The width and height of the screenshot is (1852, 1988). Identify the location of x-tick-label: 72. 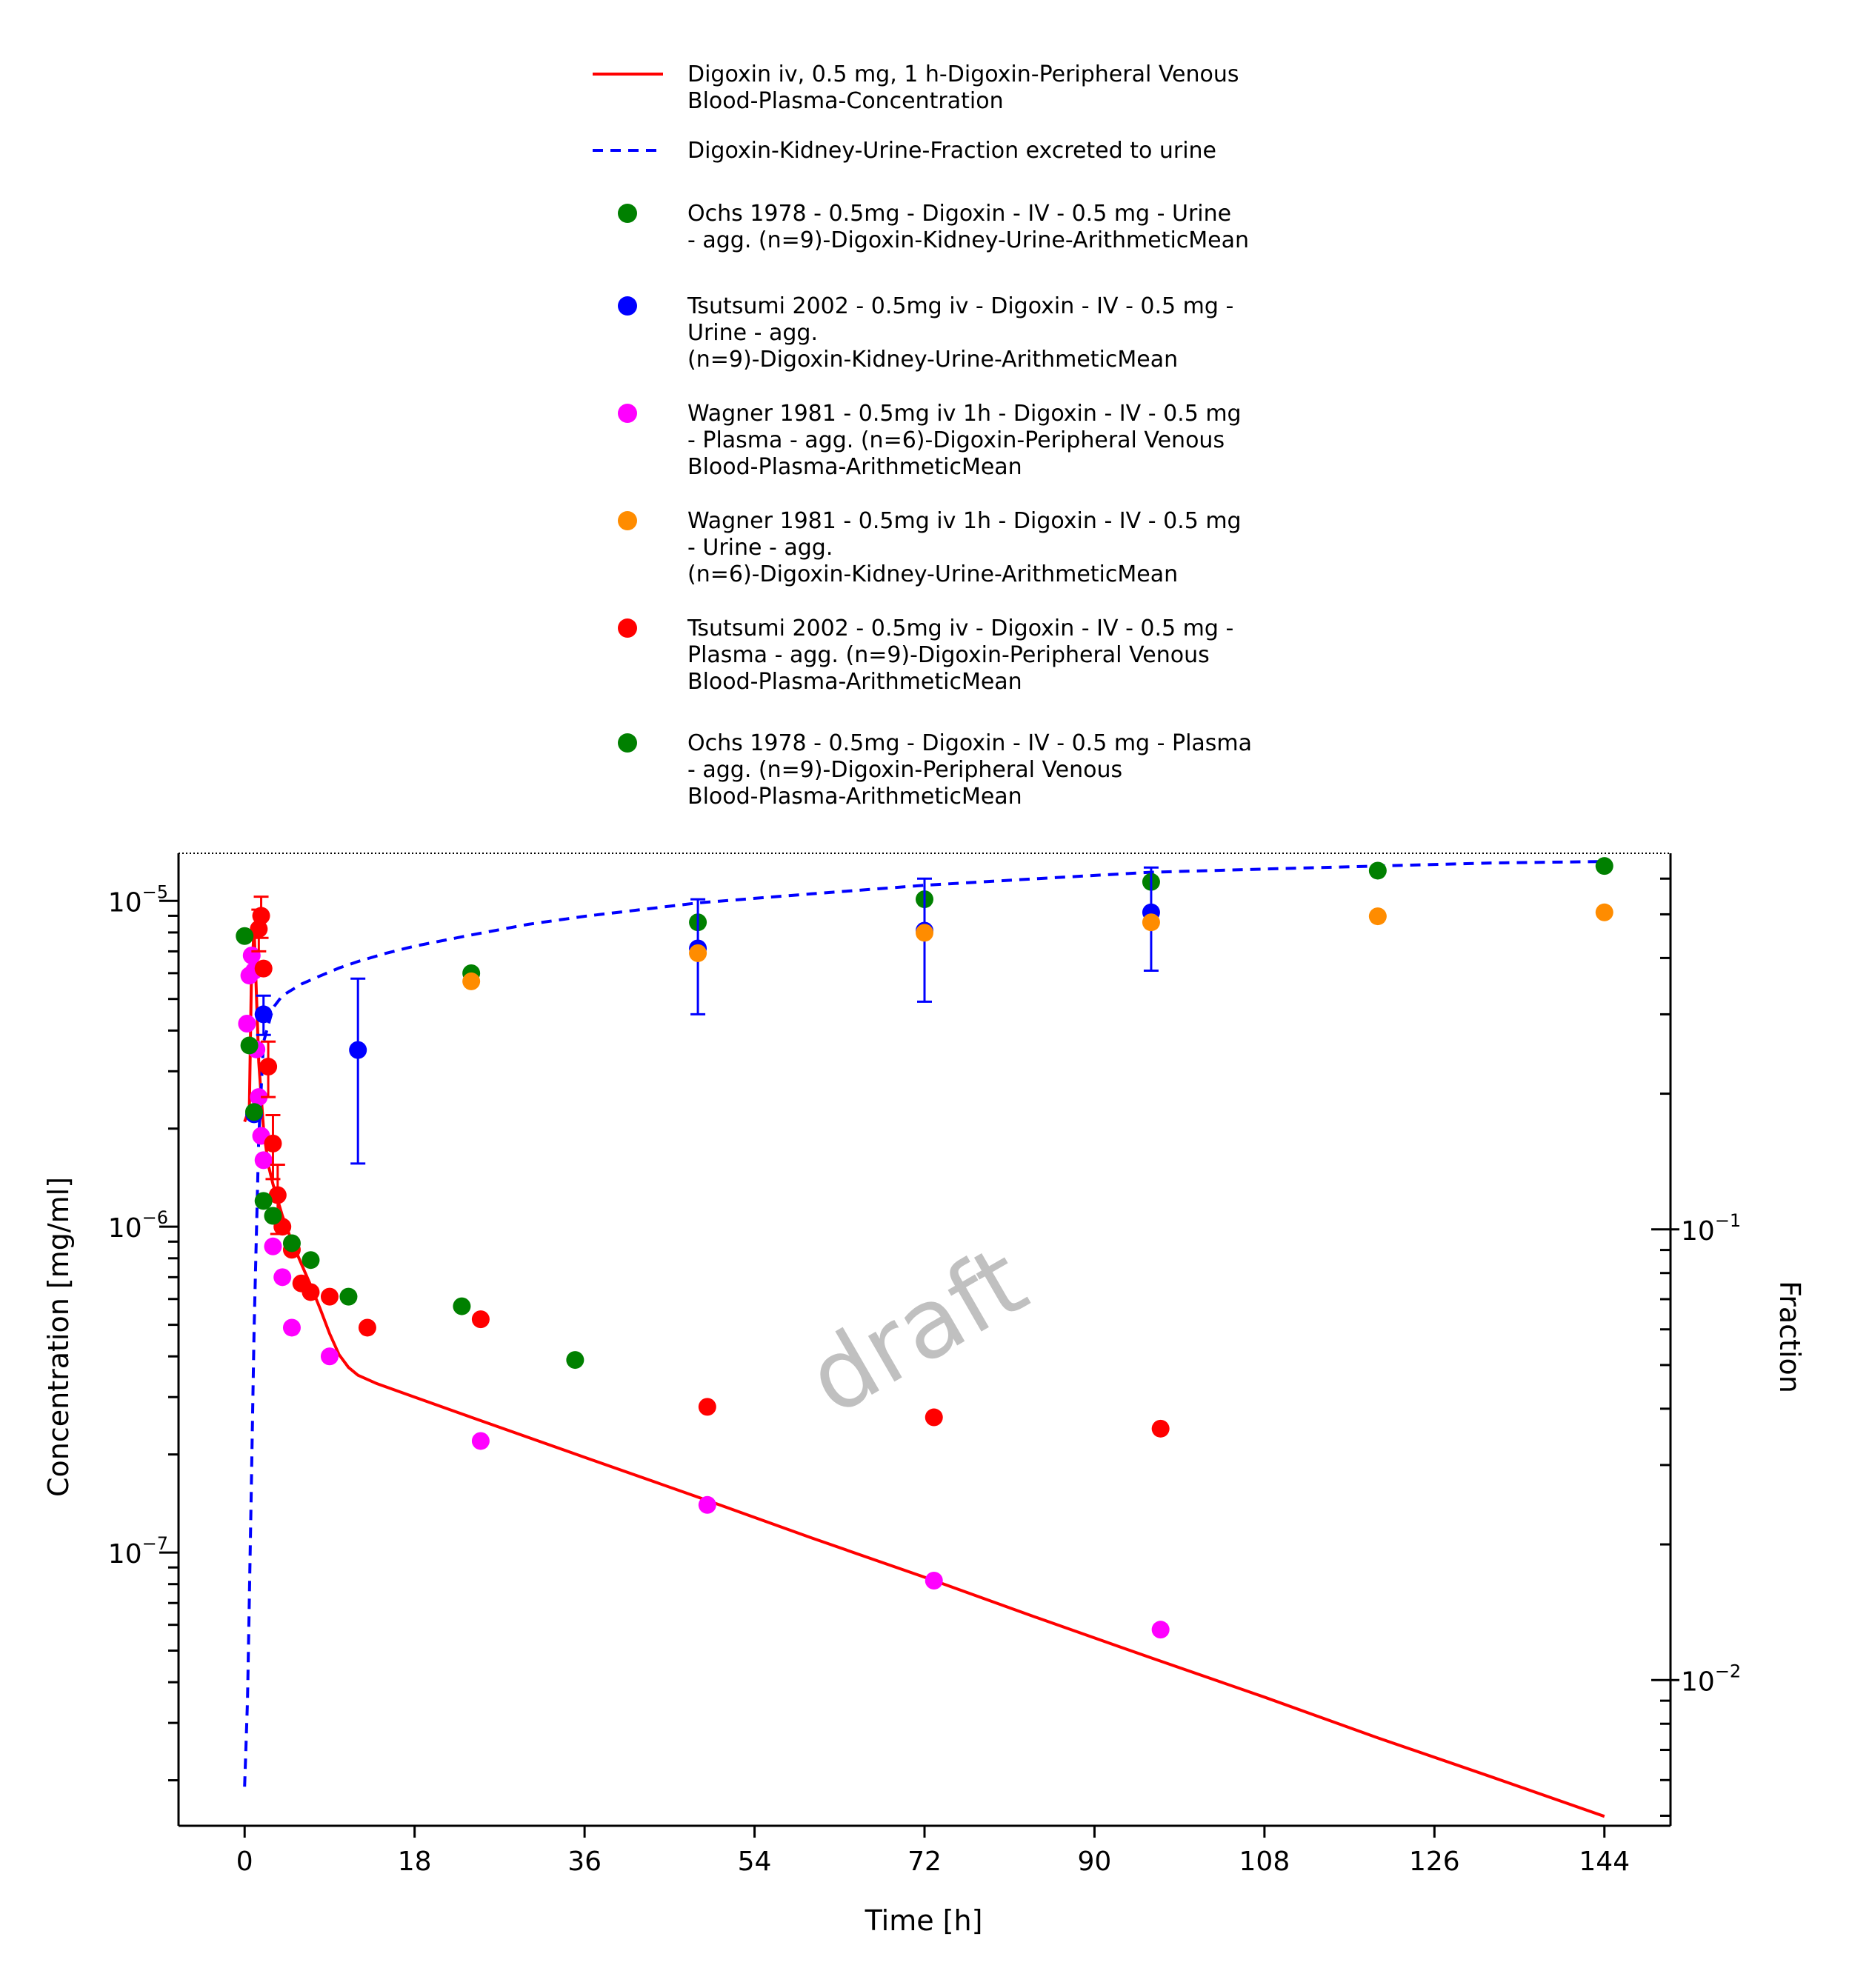
(924, 1862).